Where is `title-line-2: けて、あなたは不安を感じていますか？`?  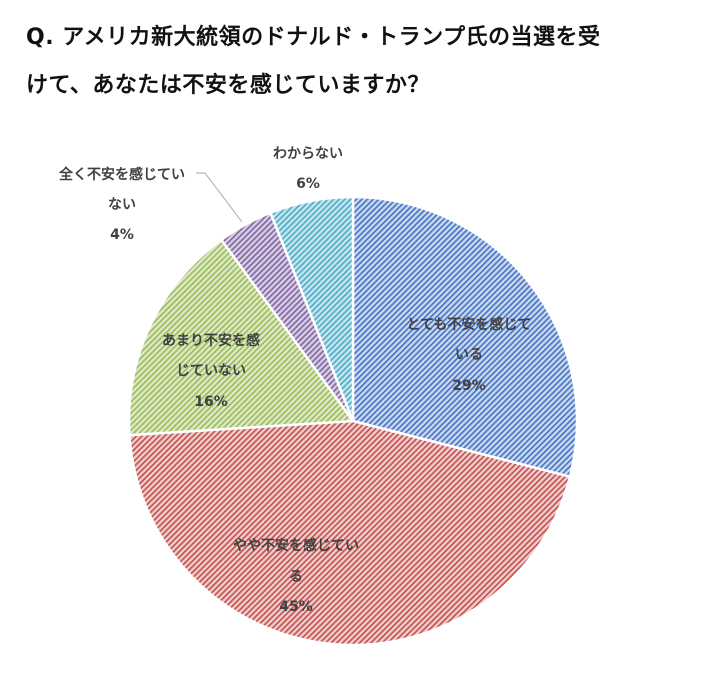
title-line-2: けて、あなたは不安を感じていますか？ is located at coordinates (228, 85).